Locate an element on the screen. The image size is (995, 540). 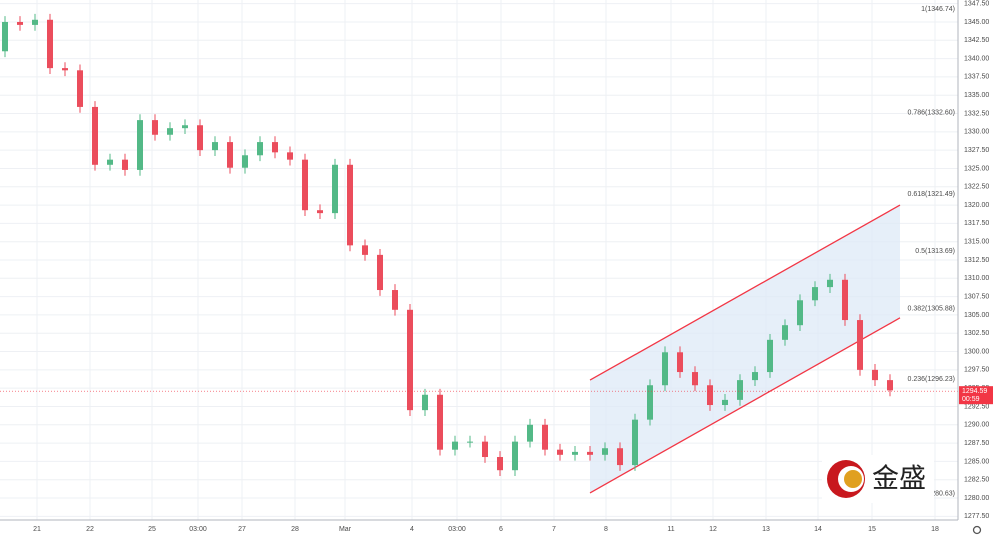
y-tick-label: 1317.50 is located at coordinates (976, 223).